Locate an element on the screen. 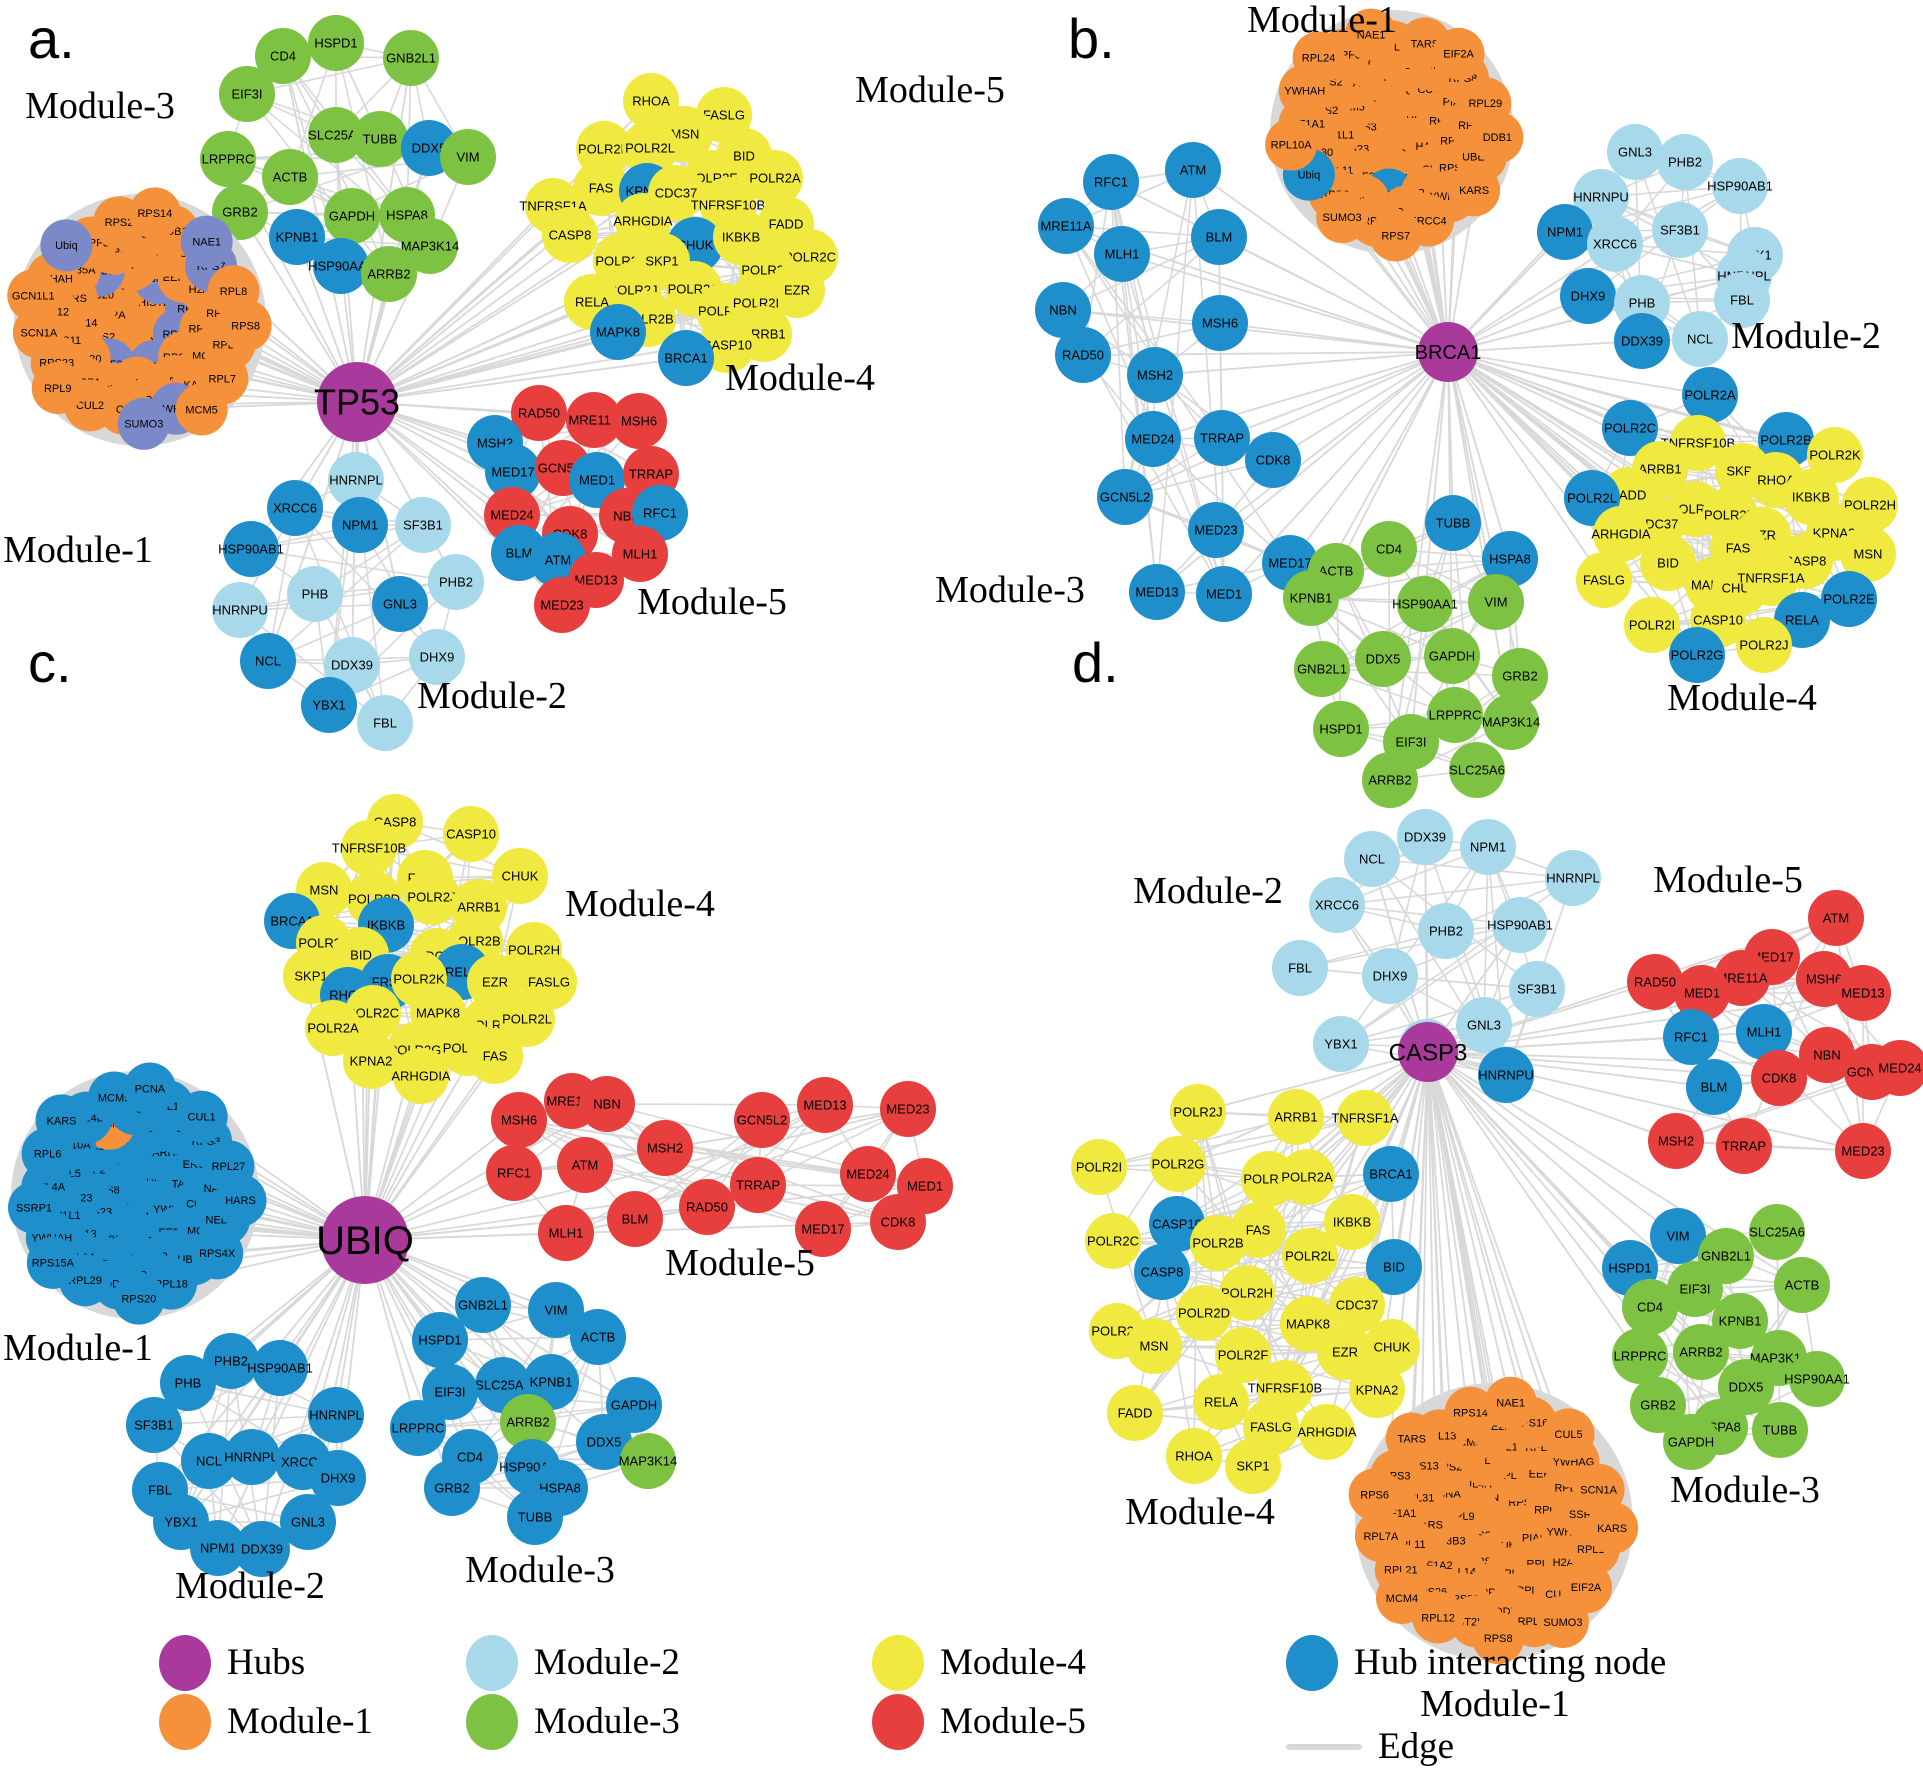 The image size is (1923, 1775). node-SF3B1 is located at coordinates (154, 1425).